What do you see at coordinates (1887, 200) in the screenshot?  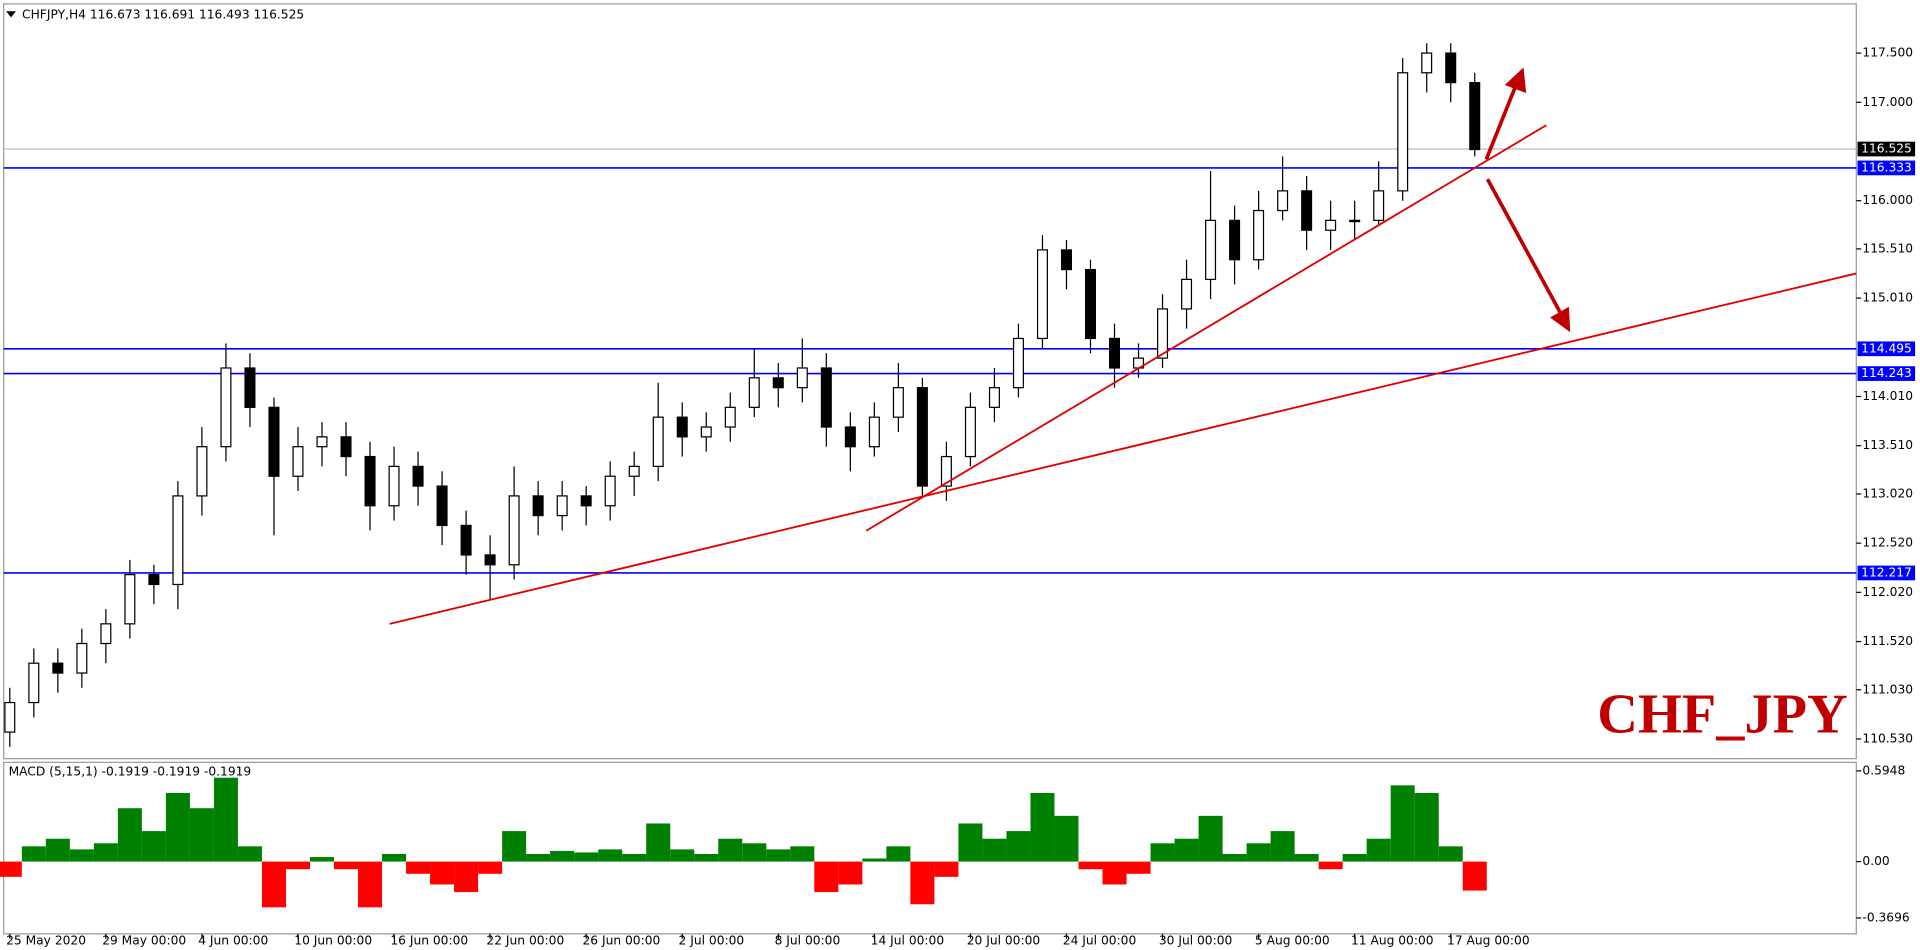 I see `y-tick-label: 116.000` at bounding box center [1887, 200].